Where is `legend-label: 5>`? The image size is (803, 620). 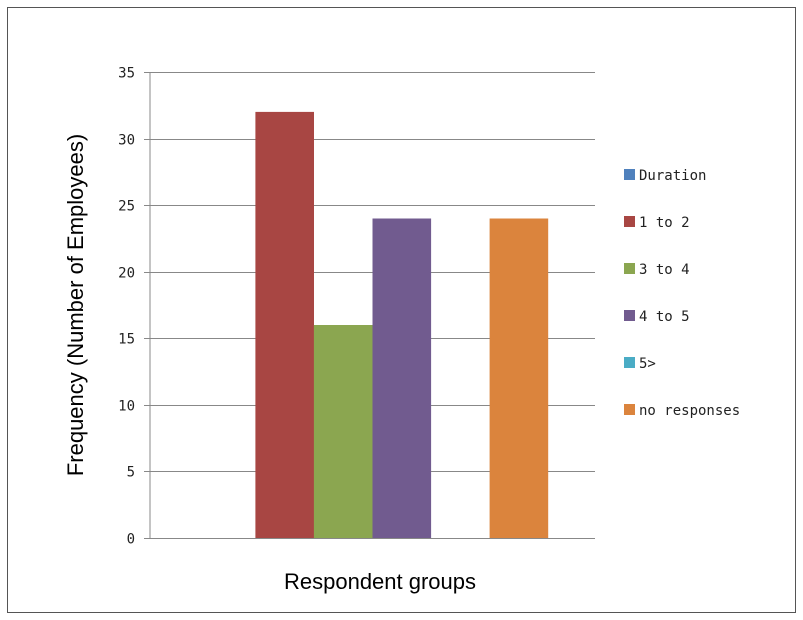
legend-label: 5> is located at coordinates (647, 364).